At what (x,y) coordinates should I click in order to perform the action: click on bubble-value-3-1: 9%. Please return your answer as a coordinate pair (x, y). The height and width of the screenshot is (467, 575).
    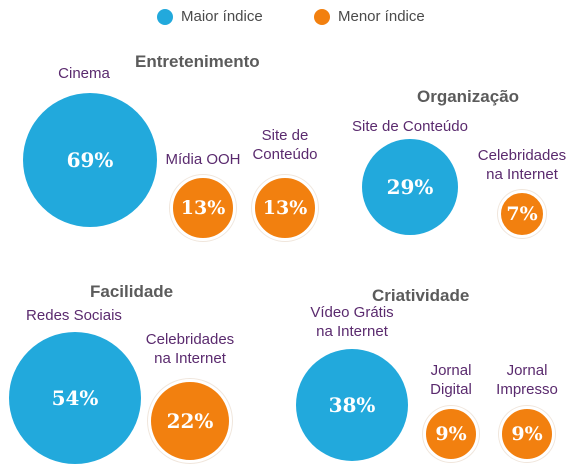
    Looking at the image, I should click on (451, 434).